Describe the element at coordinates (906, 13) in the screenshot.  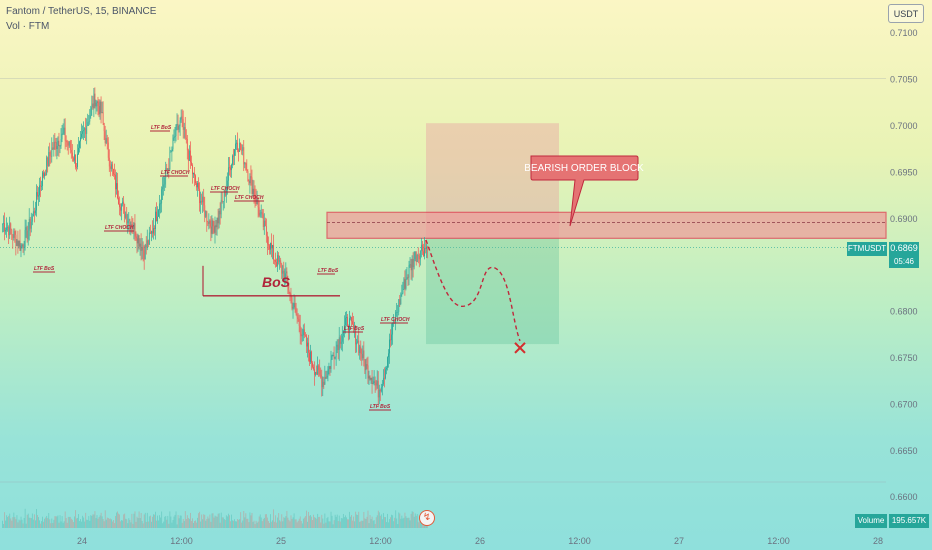
I see `currency-selector: USDT` at that location.